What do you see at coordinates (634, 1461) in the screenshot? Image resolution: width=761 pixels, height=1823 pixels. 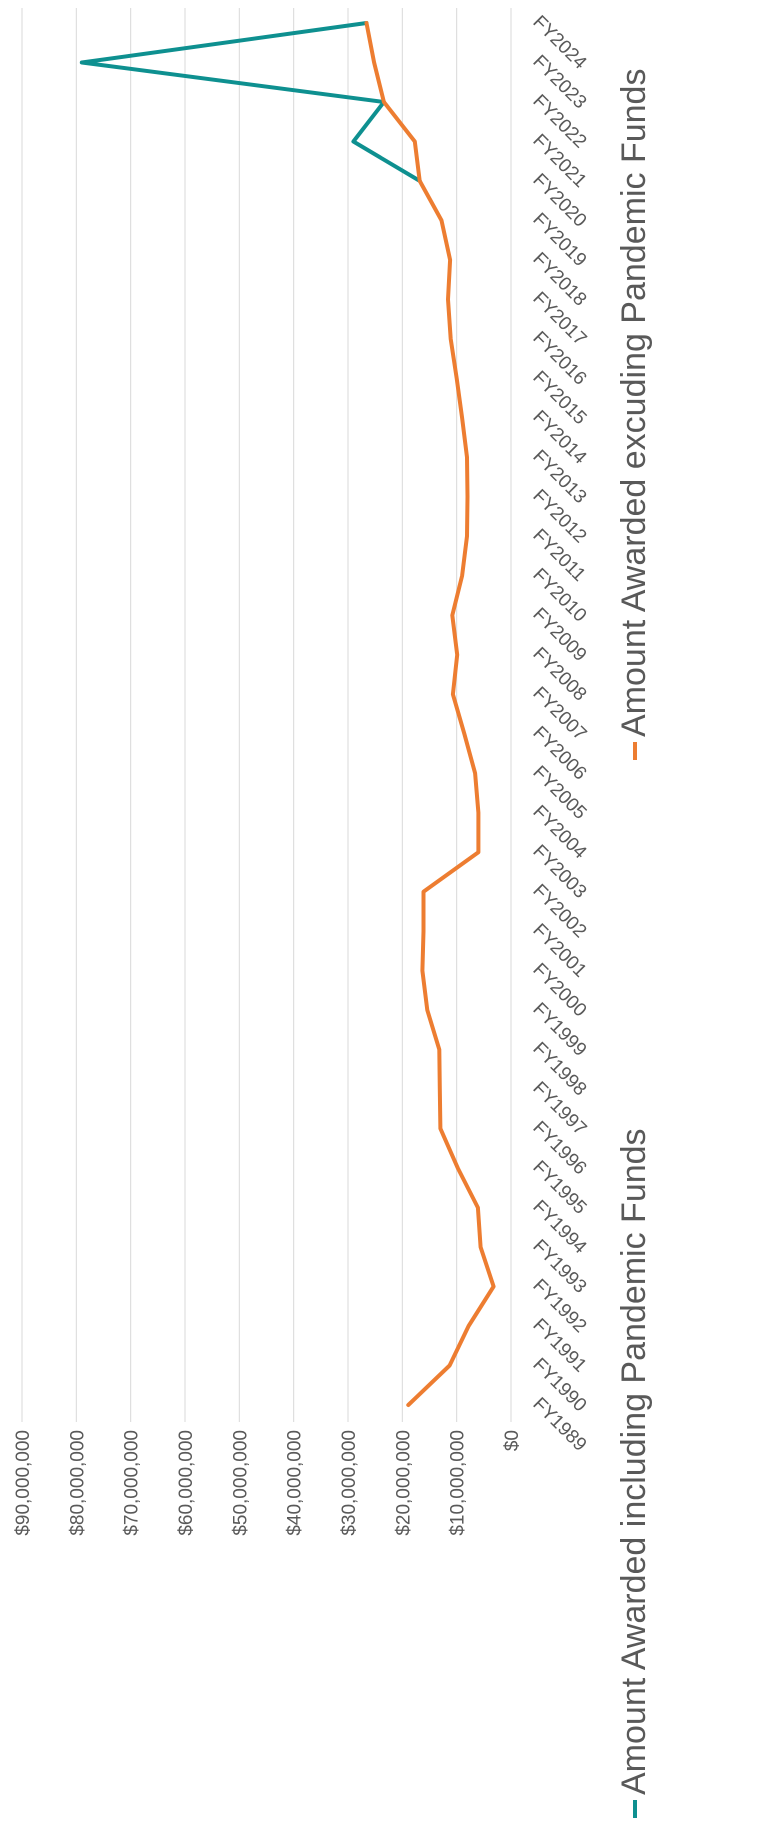 I see `legend-label-including-pandemic: Amount Awarded including Pandemic Funds` at bounding box center [634, 1461].